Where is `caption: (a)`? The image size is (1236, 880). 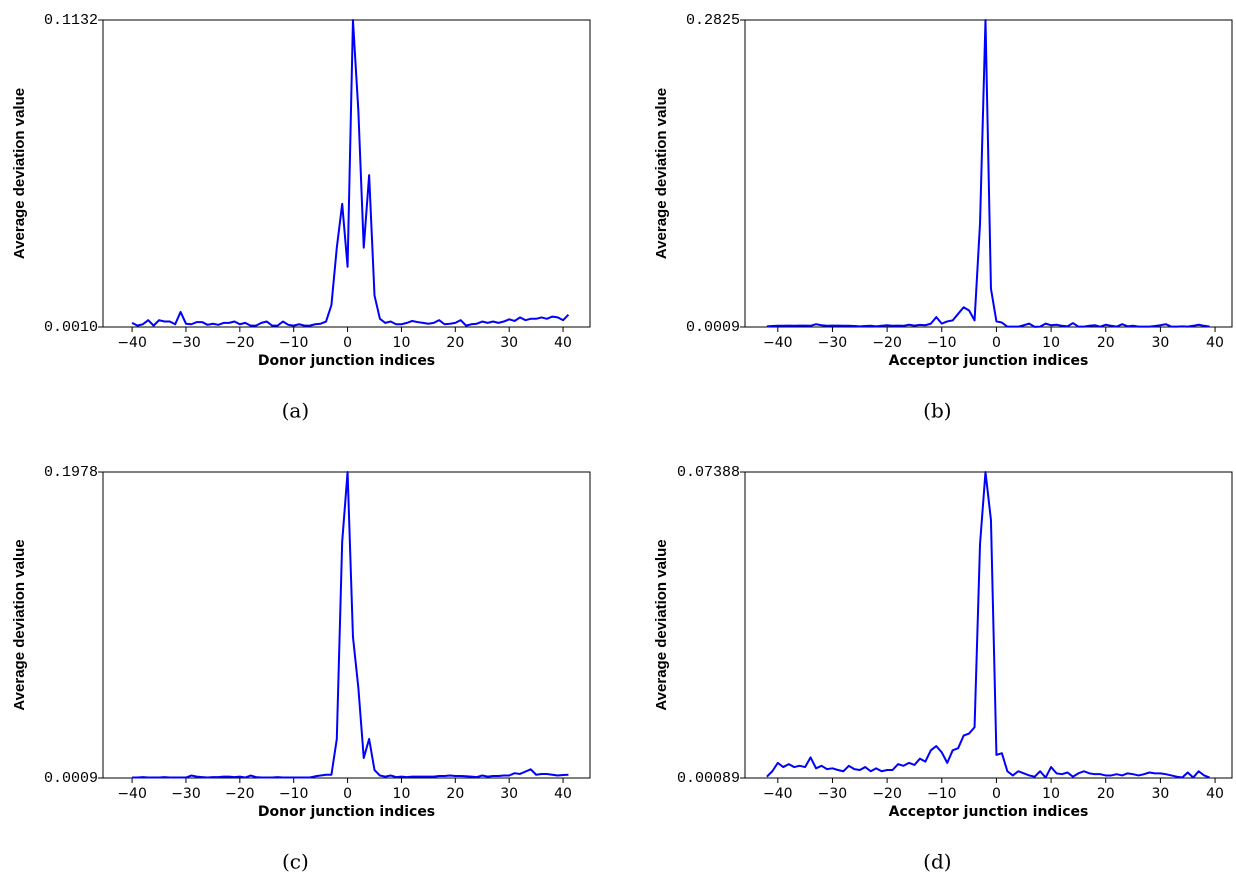 caption: (a) is located at coordinates (296, 411).